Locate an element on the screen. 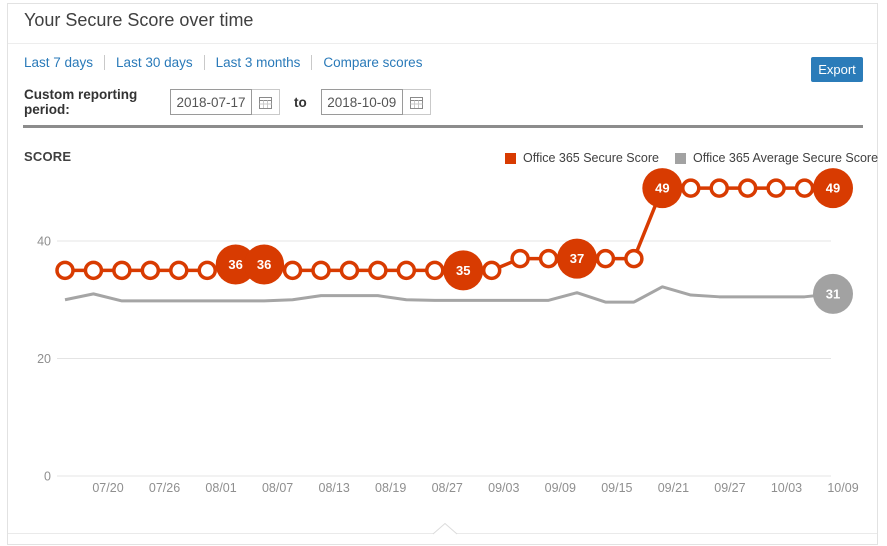  legend-item-secure-score: Office 365 Secure Score is located at coordinates (582, 158).